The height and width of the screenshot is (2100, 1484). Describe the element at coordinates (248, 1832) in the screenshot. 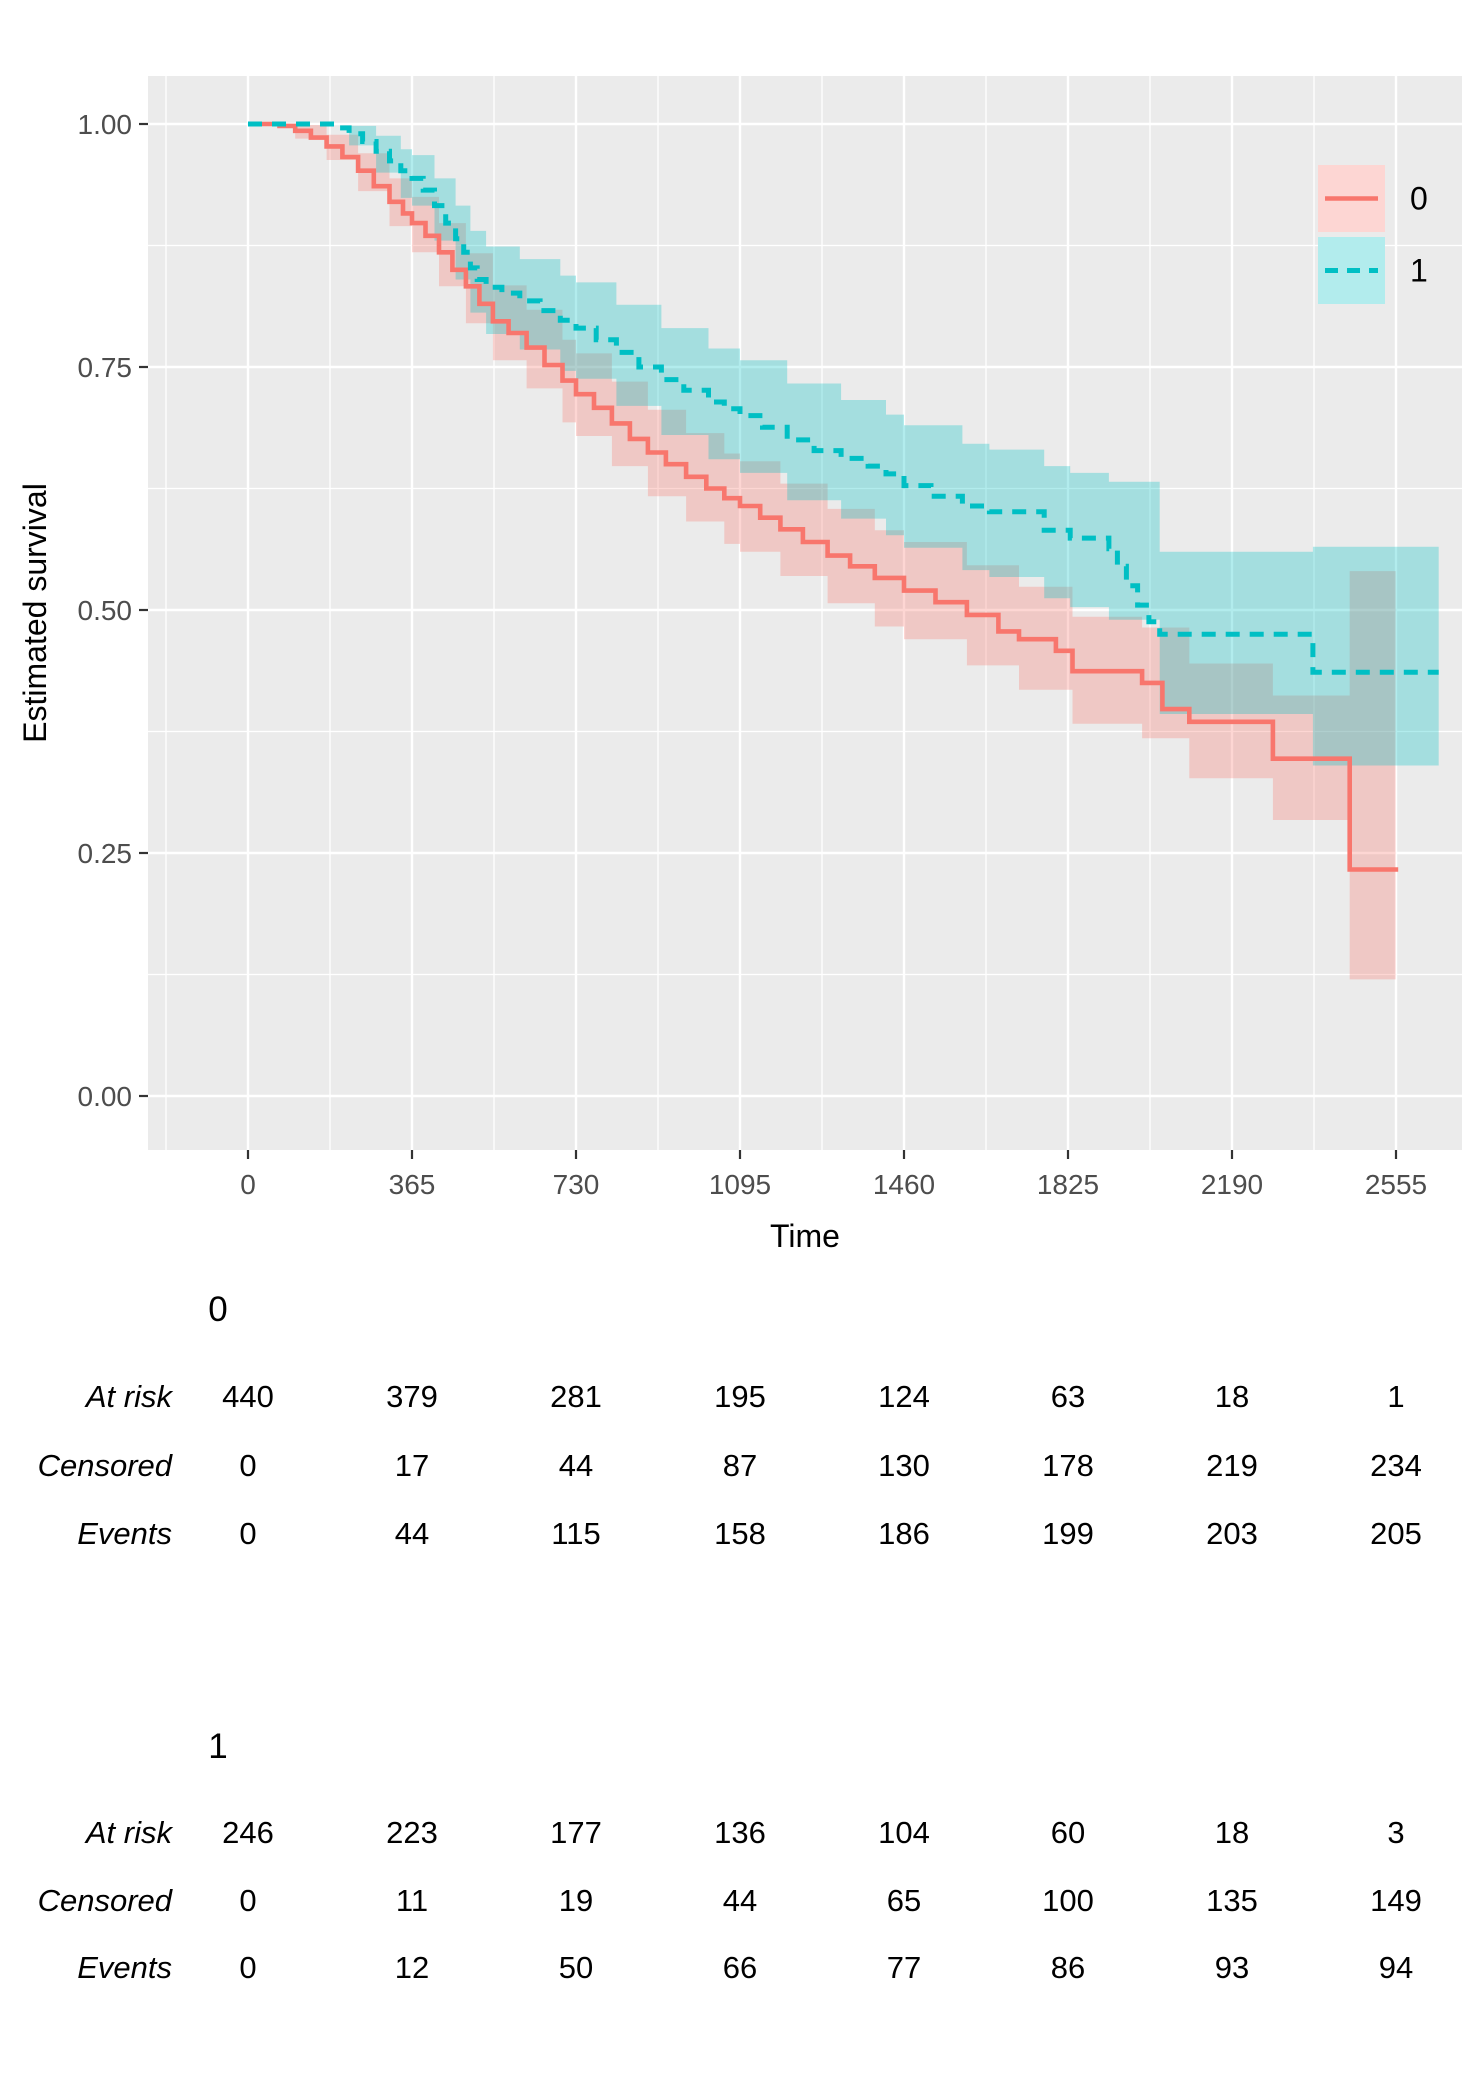

I see `risk-table-1-cell: 246` at that location.